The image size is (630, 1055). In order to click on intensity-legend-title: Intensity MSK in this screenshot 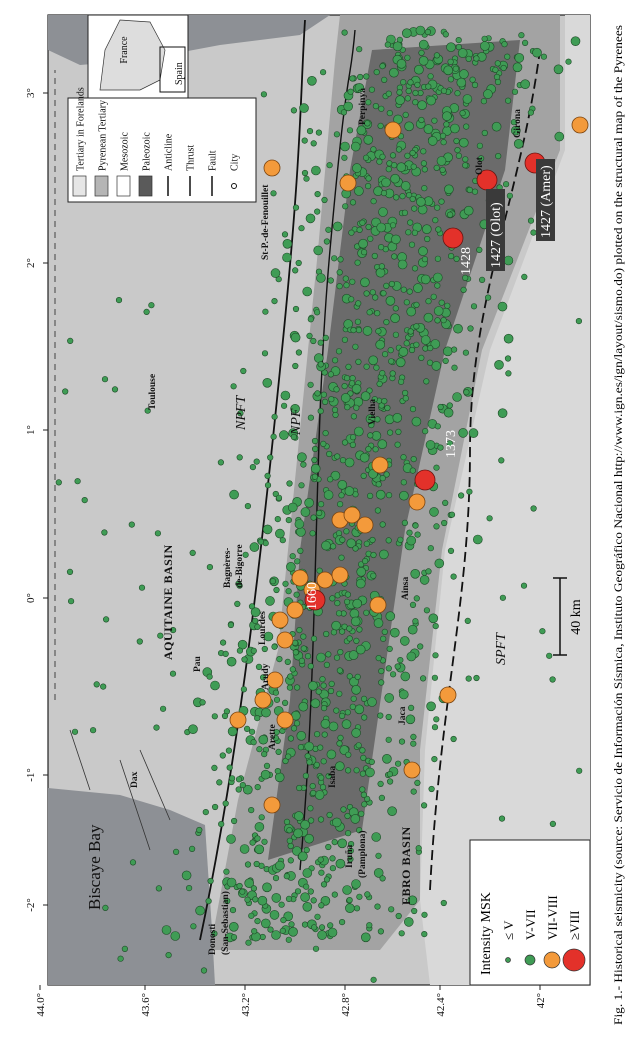, I will do `click(486, 933)`.